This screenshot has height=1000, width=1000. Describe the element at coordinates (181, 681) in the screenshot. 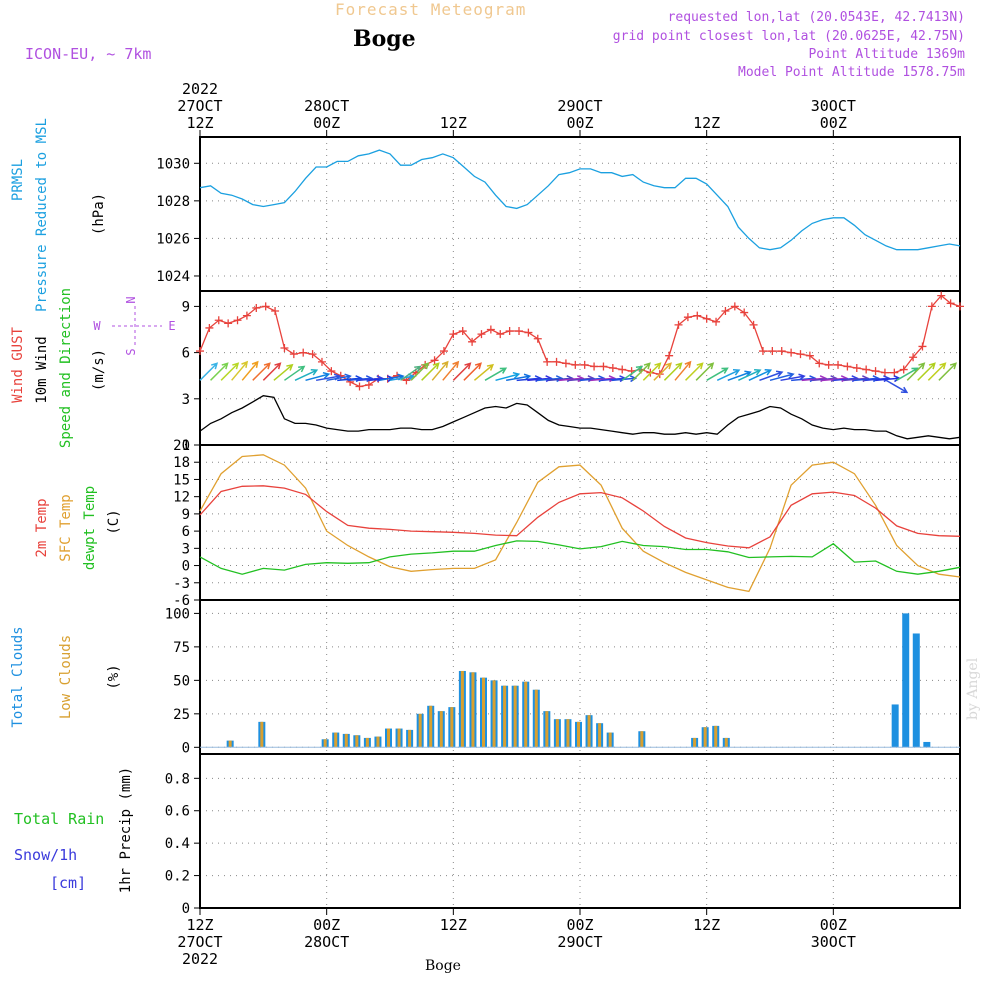

I see `y-tick-label: 50` at that location.